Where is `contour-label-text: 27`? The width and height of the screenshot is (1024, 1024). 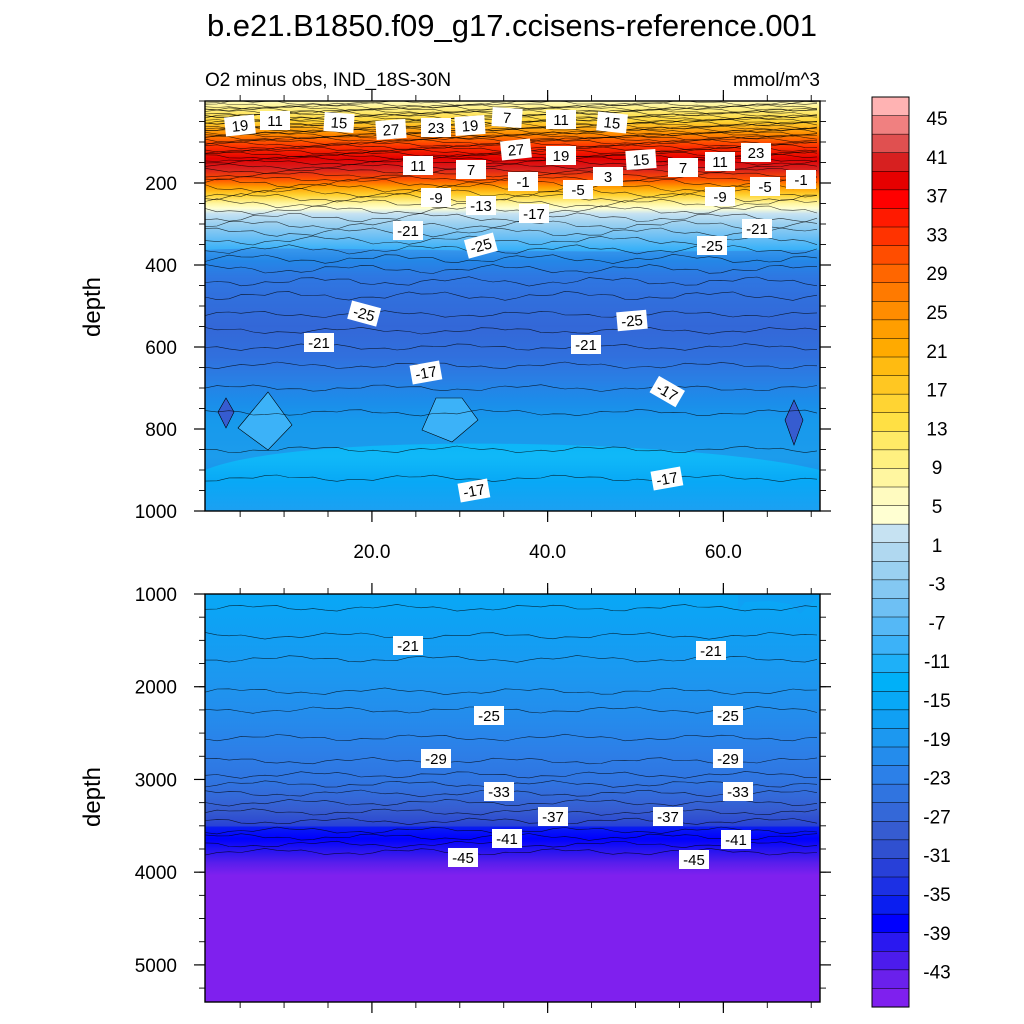
contour-label-text: 27 is located at coordinates (516, 150).